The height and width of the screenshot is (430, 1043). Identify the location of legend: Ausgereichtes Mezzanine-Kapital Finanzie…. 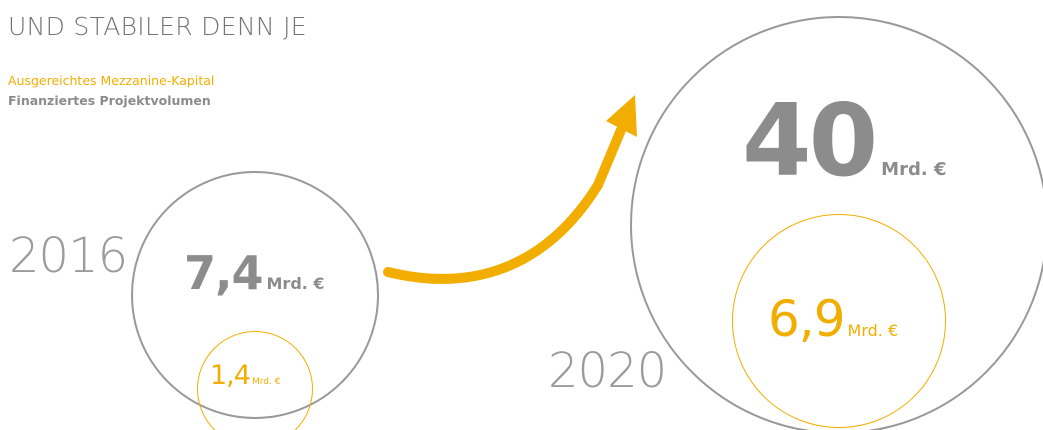
(111, 91).